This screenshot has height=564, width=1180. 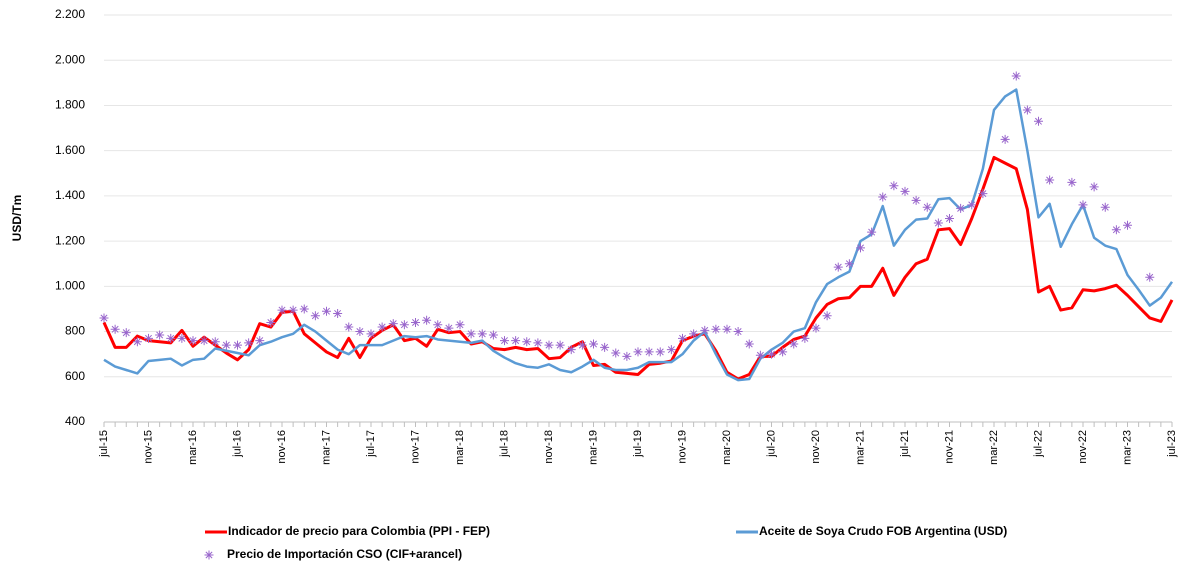 I want to click on x-tick-label: jul-18, so click(x=504, y=444).